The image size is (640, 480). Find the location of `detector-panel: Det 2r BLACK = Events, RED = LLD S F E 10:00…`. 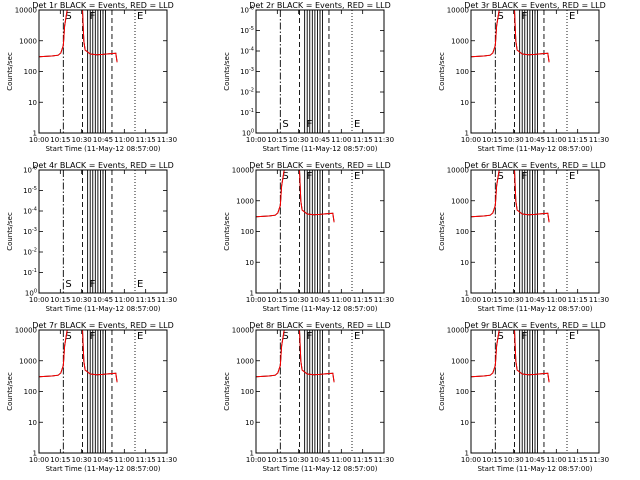

detector-panel: Det 2r BLACK = Events, RED = LLD S F E 10:00… is located at coordinates (308, 77).